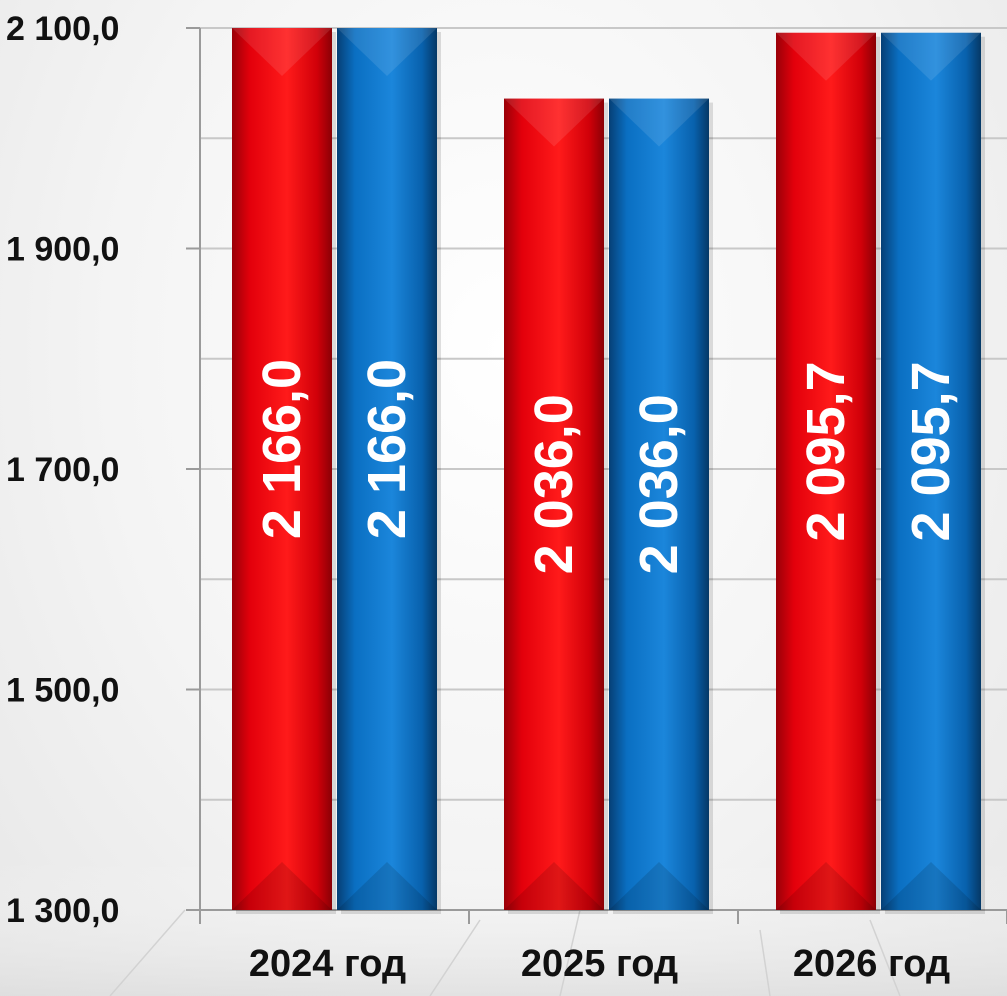  I want to click on y-axis-ticks: 1 300,0 1 500,0 1 700,0 1 900,0 2 100,0, so click(62, 470).